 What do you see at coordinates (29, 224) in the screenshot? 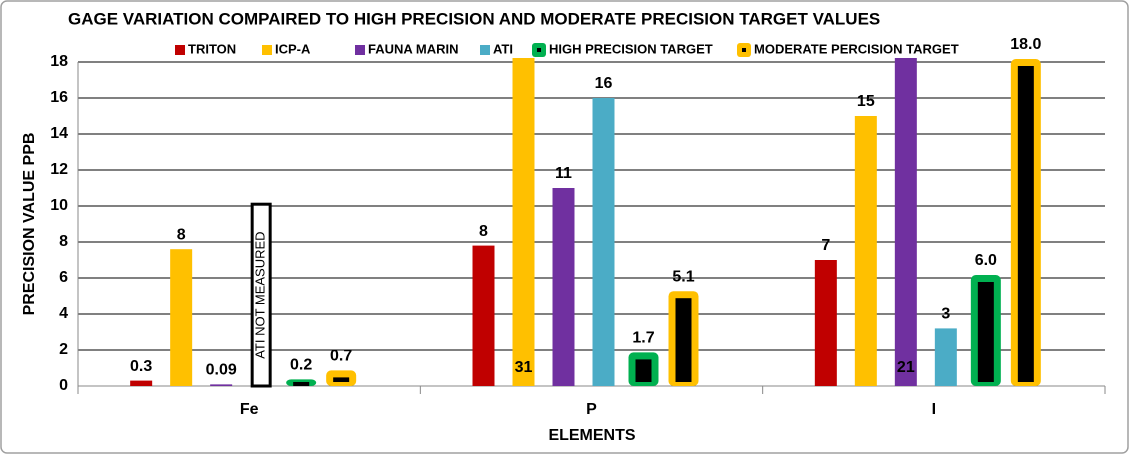
I see `y-axis-label: PRECISION VALUE PPB` at bounding box center [29, 224].